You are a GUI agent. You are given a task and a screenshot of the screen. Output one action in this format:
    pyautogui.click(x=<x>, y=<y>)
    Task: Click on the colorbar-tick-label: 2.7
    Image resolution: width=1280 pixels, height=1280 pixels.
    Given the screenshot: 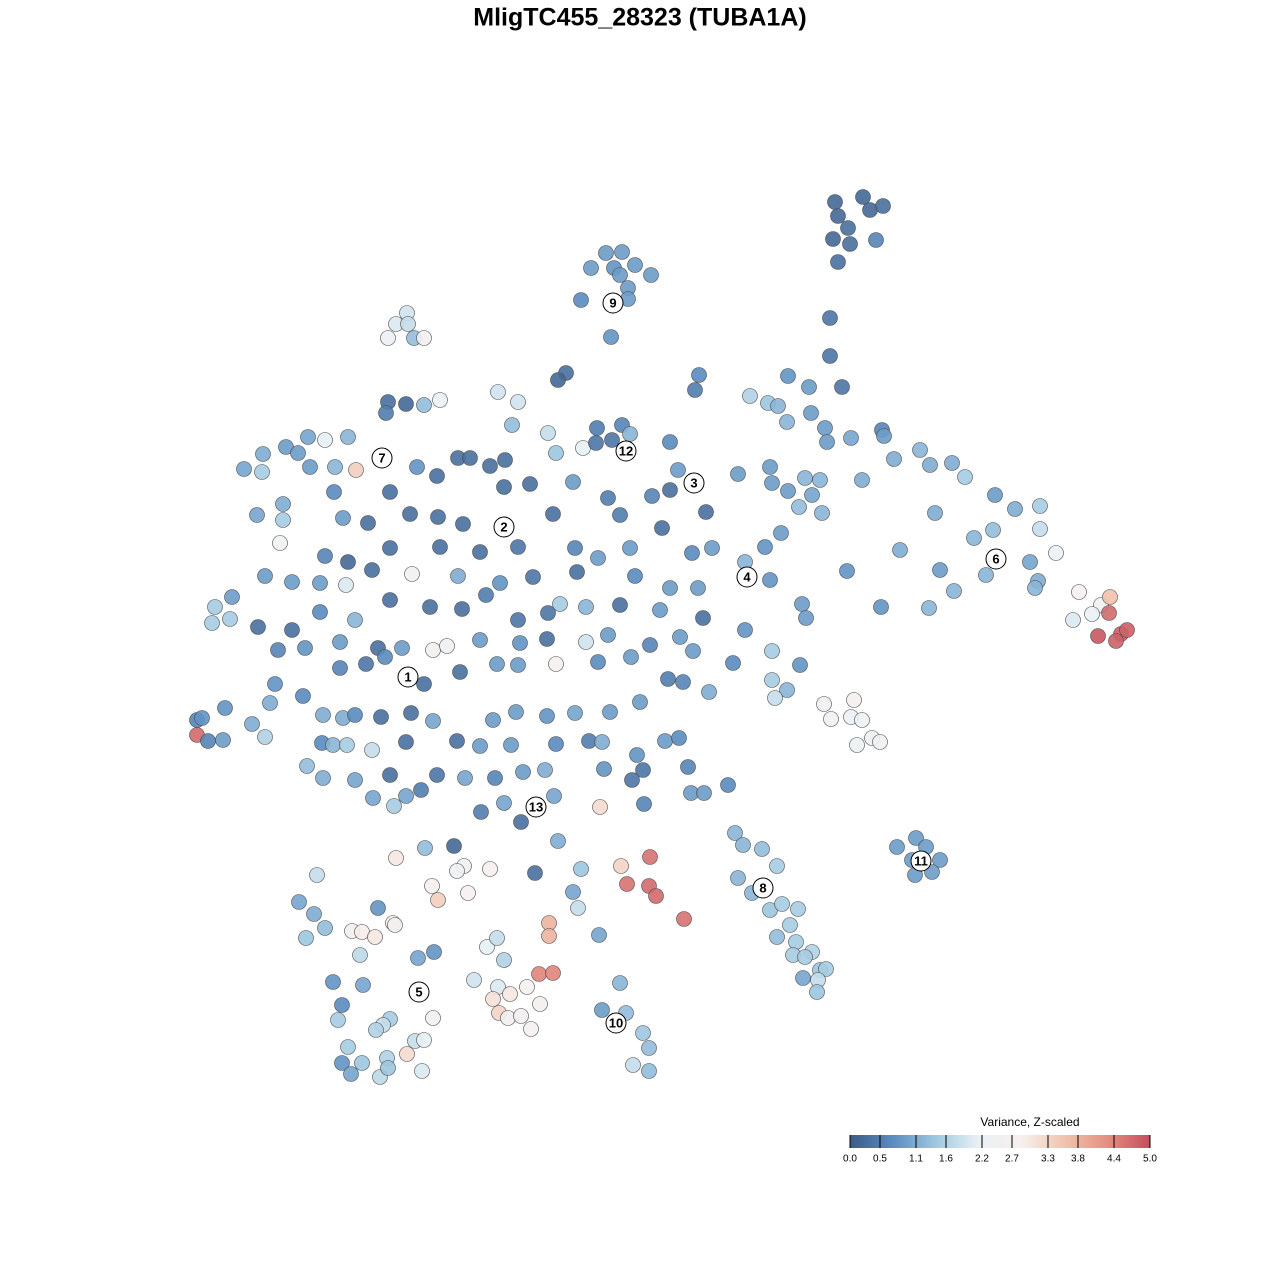 What is the action you would take?
    pyautogui.click(x=1012, y=1159)
    